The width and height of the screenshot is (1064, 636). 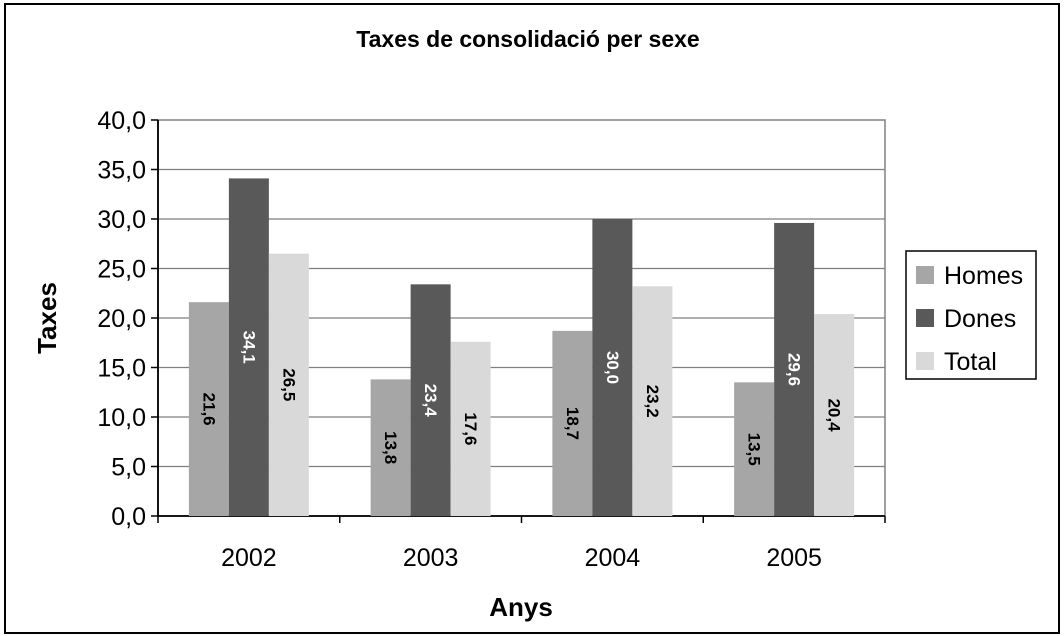 I want to click on y-axis-label: Taxes, so click(x=47, y=318).